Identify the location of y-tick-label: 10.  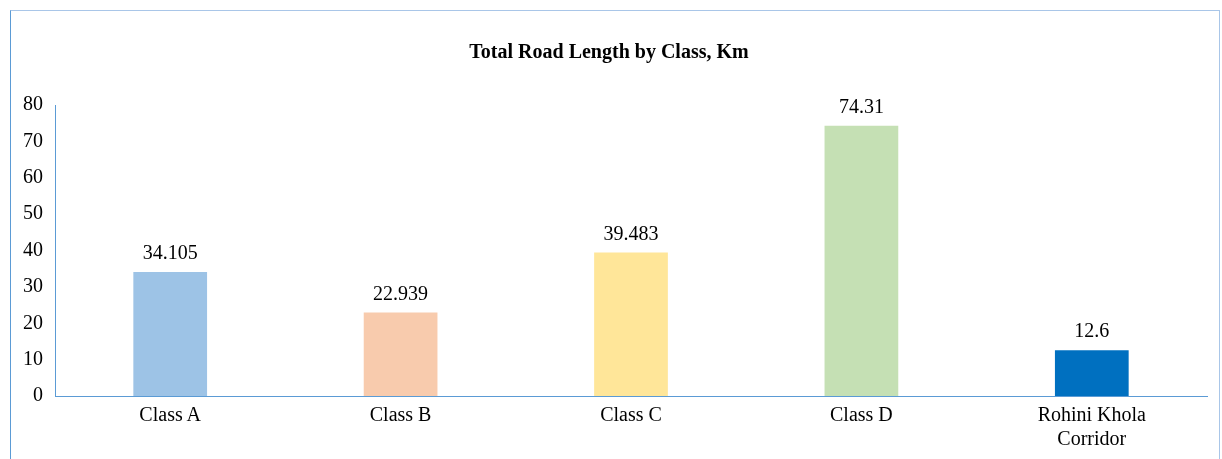
(33, 357).